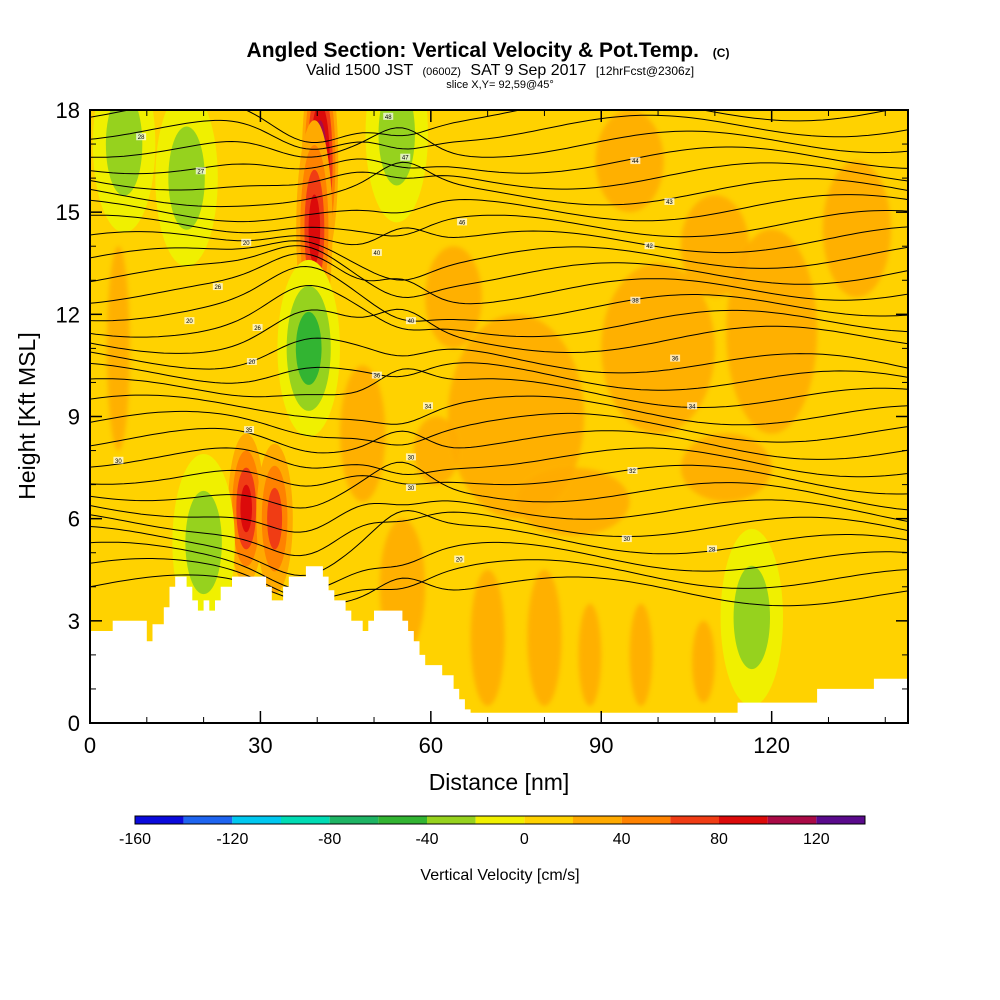  I want to click on y-tick-label: 0, so click(74, 723).